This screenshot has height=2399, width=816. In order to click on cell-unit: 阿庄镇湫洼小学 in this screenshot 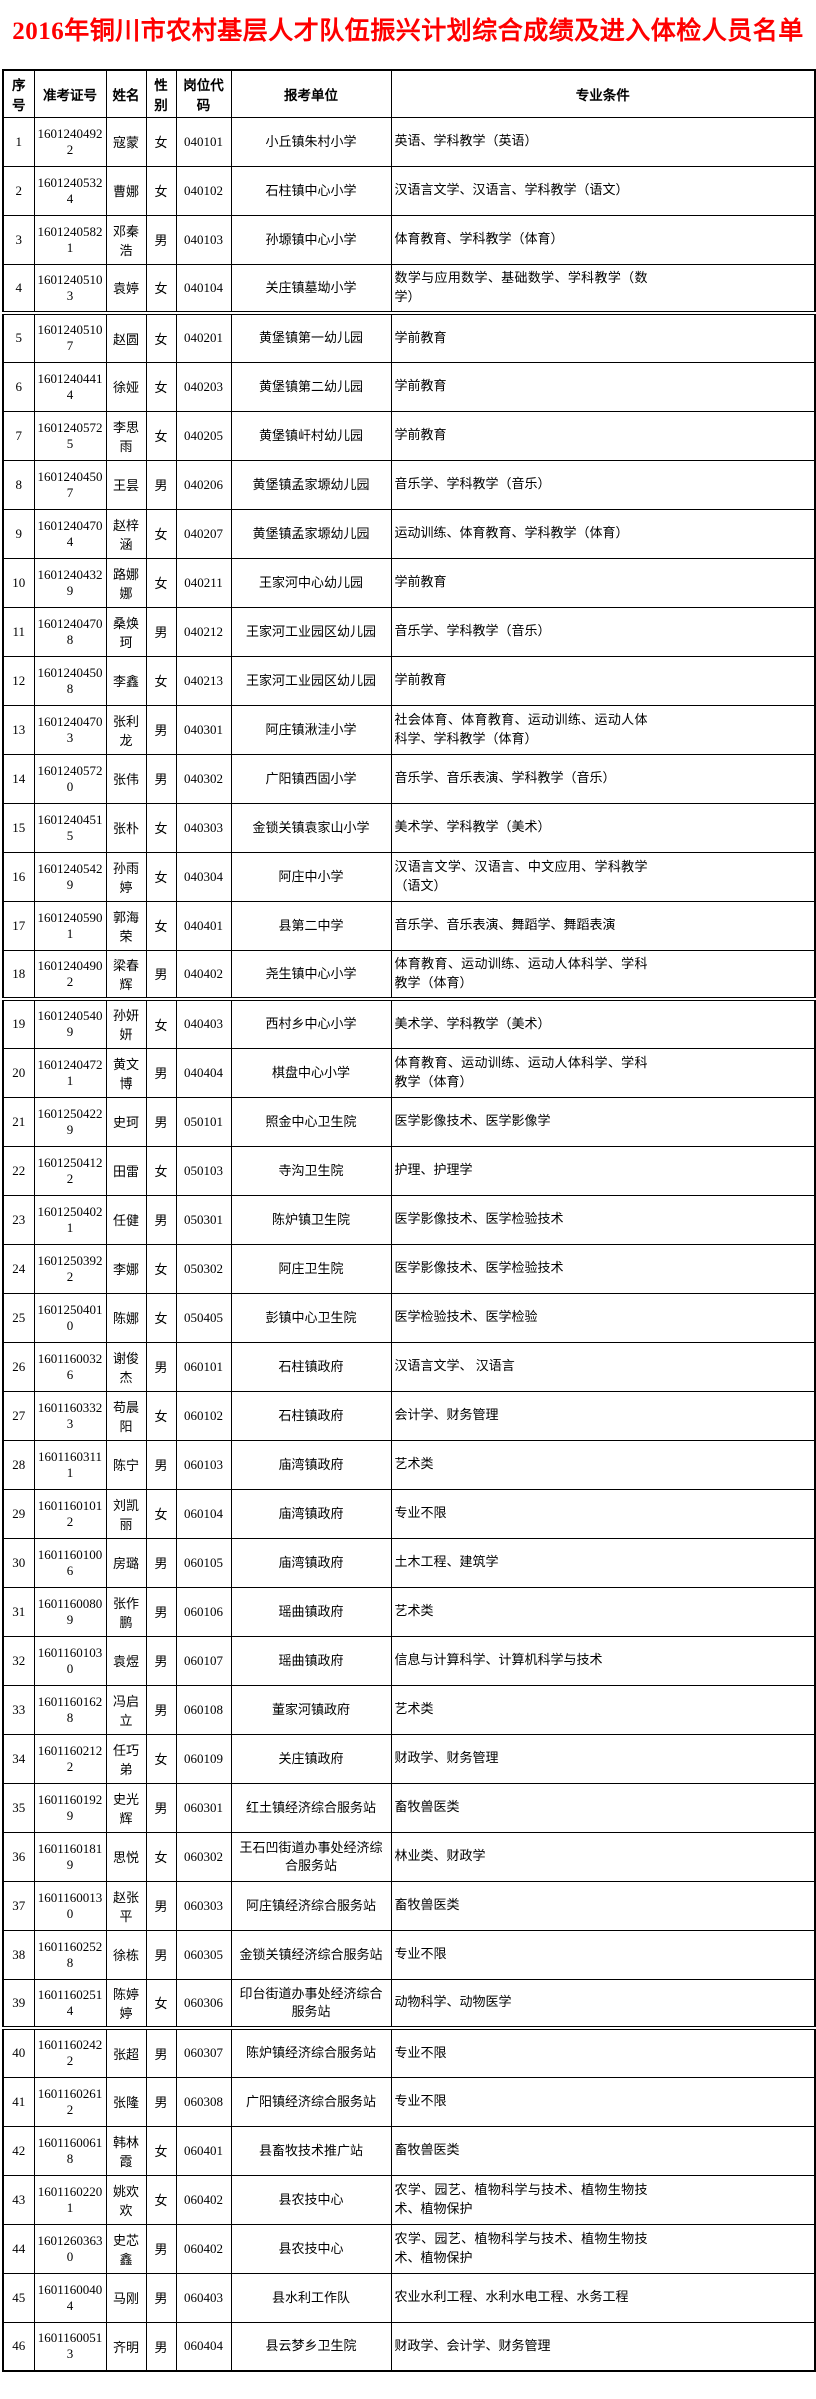, I will do `click(311, 729)`.